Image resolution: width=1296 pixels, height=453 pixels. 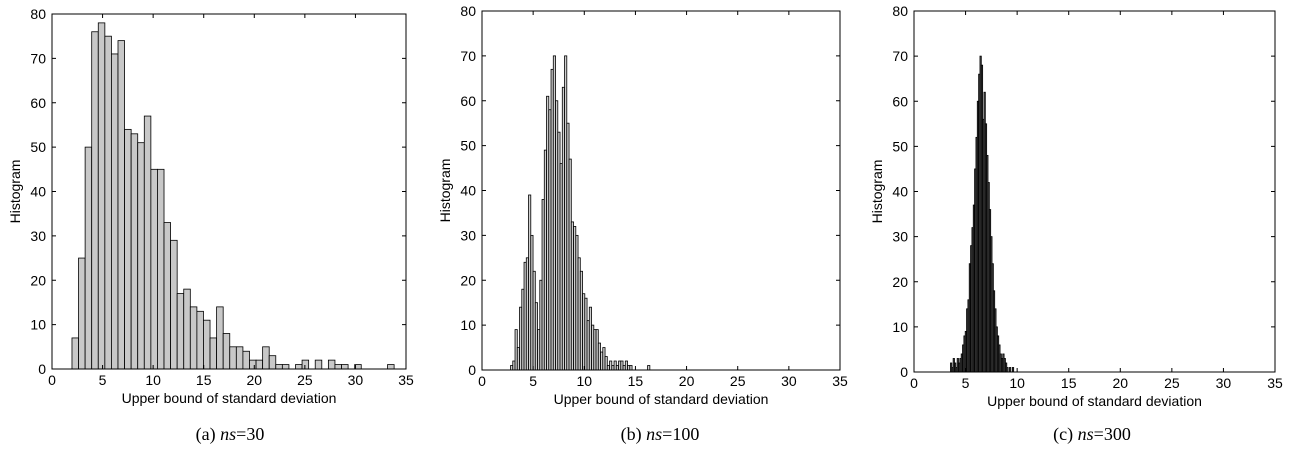 What do you see at coordinates (661, 399) in the screenshot?
I see `xaxis-label-b: Upper bound of standard deviation` at bounding box center [661, 399].